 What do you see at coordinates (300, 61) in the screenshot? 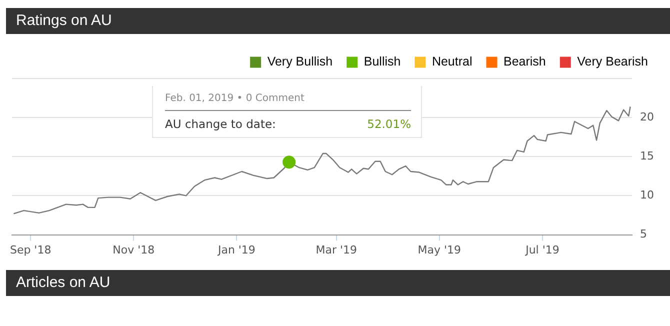
I see `legend-label: Very Bullish` at bounding box center [300, 61].